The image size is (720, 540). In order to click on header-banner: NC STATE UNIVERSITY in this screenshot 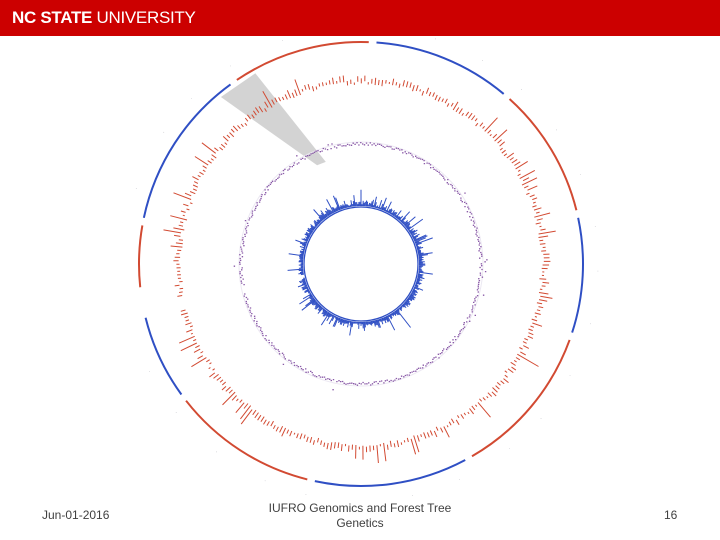, I will do `click(360, 18)`.